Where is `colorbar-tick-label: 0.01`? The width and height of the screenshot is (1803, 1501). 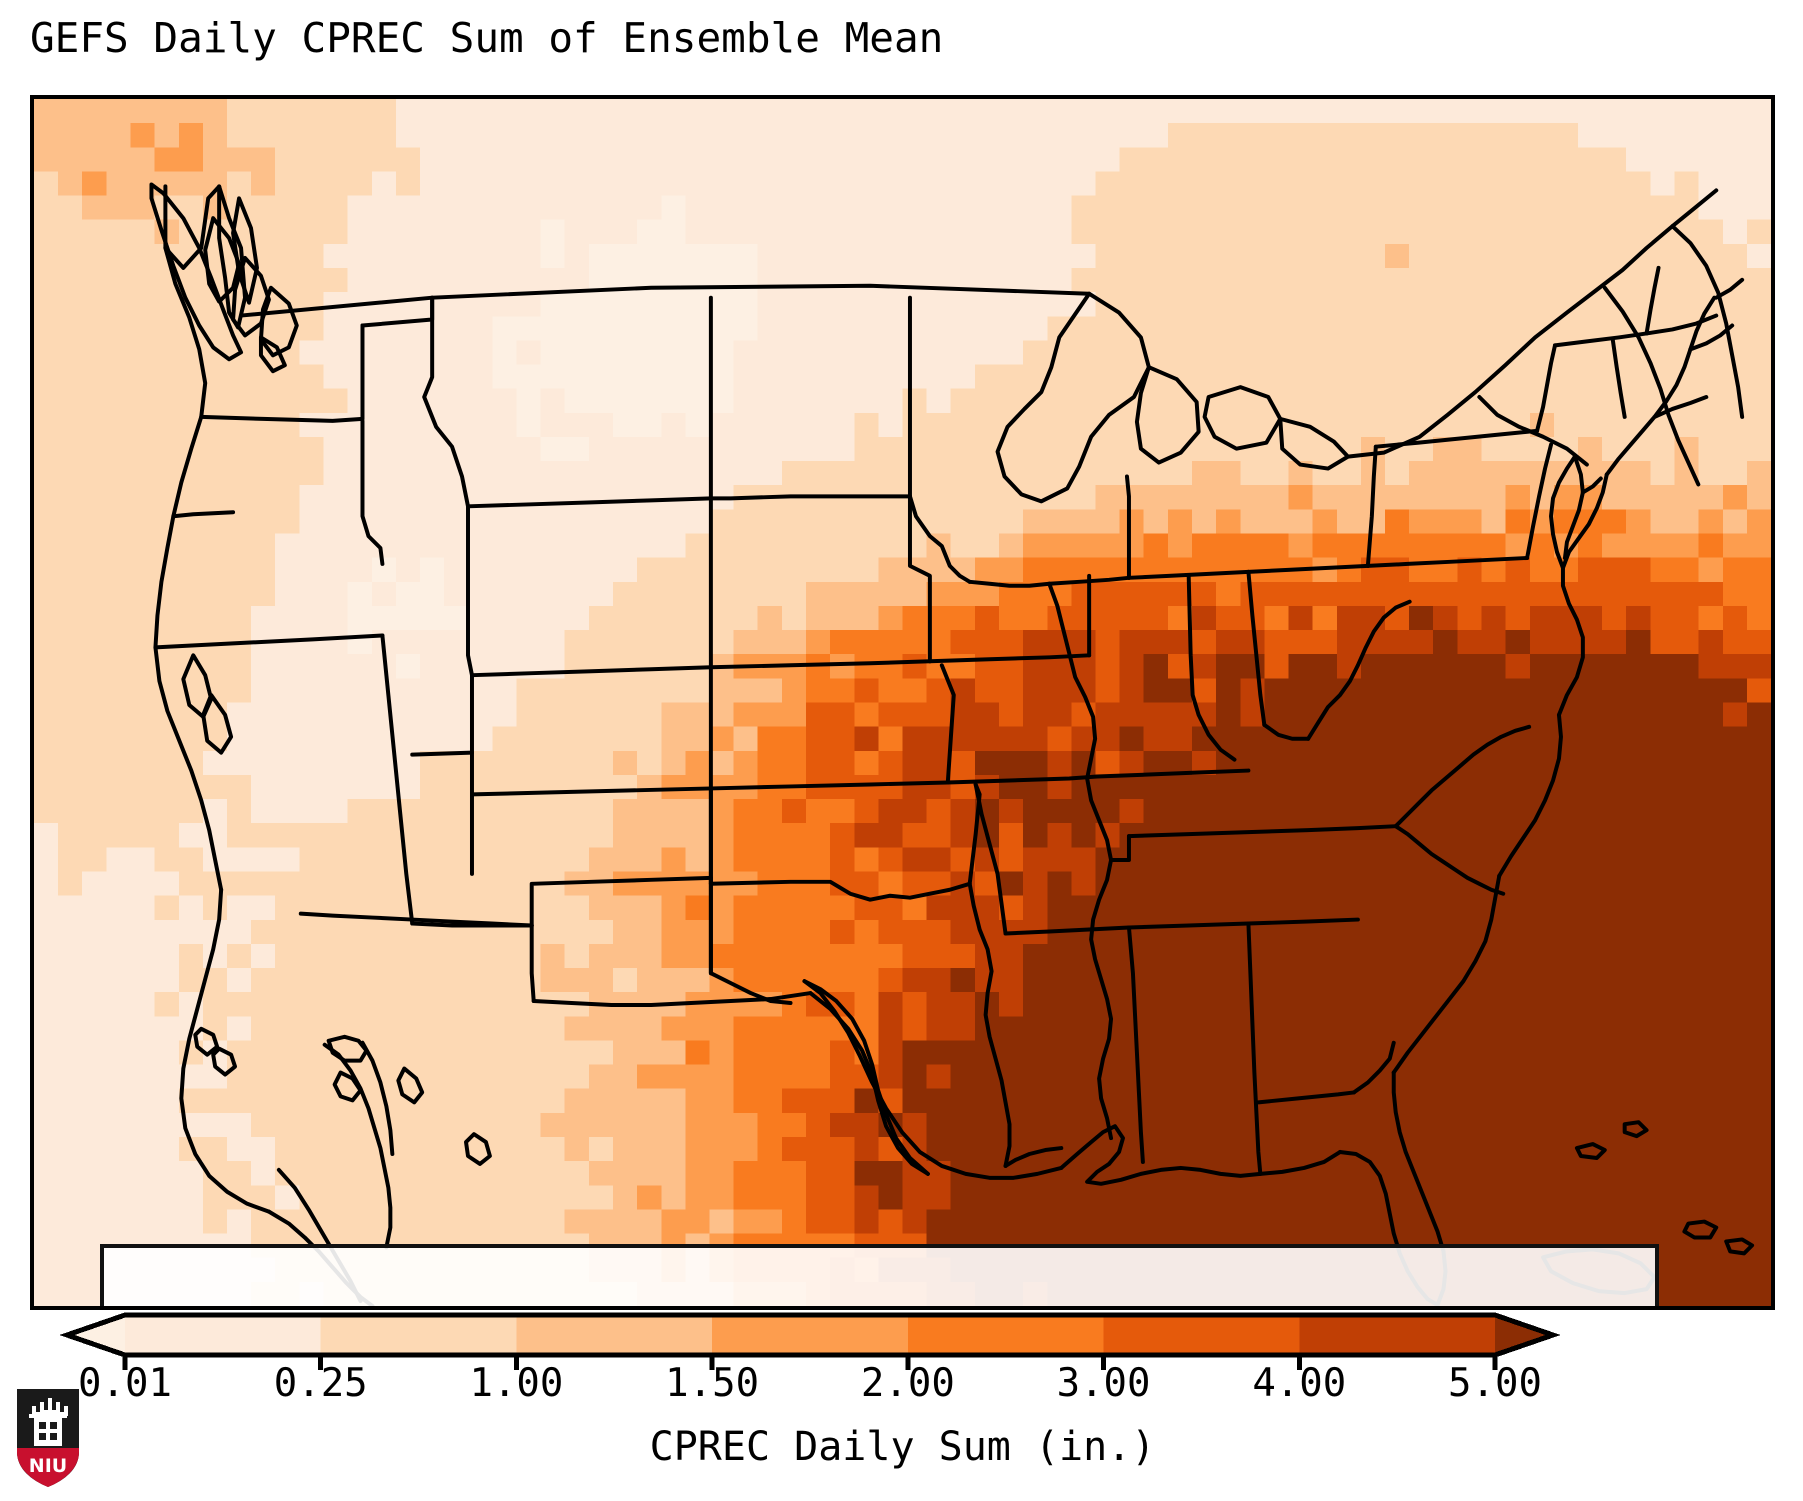
colorbar-tick-label: 0.01 is located at coordinates (125, 1383).